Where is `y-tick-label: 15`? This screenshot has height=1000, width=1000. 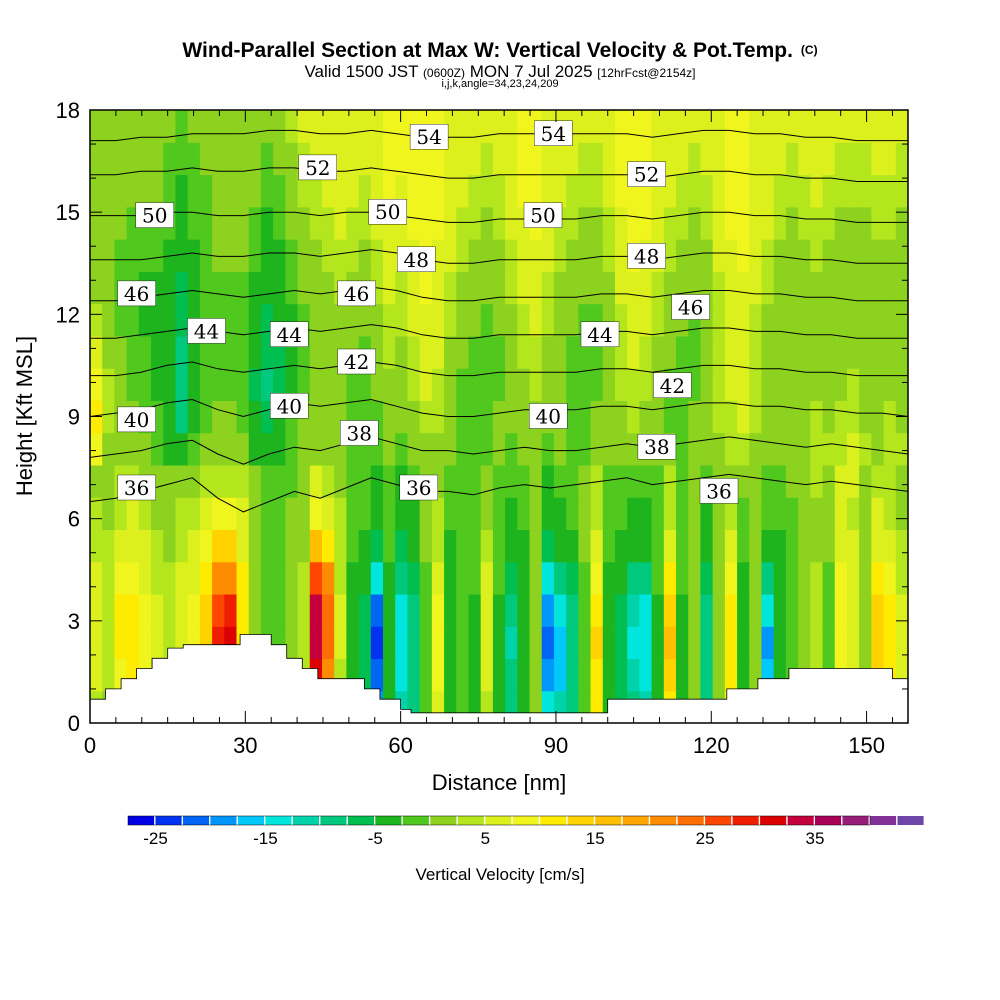 y-tick-label: 15 is located at coordinates (68, 212).